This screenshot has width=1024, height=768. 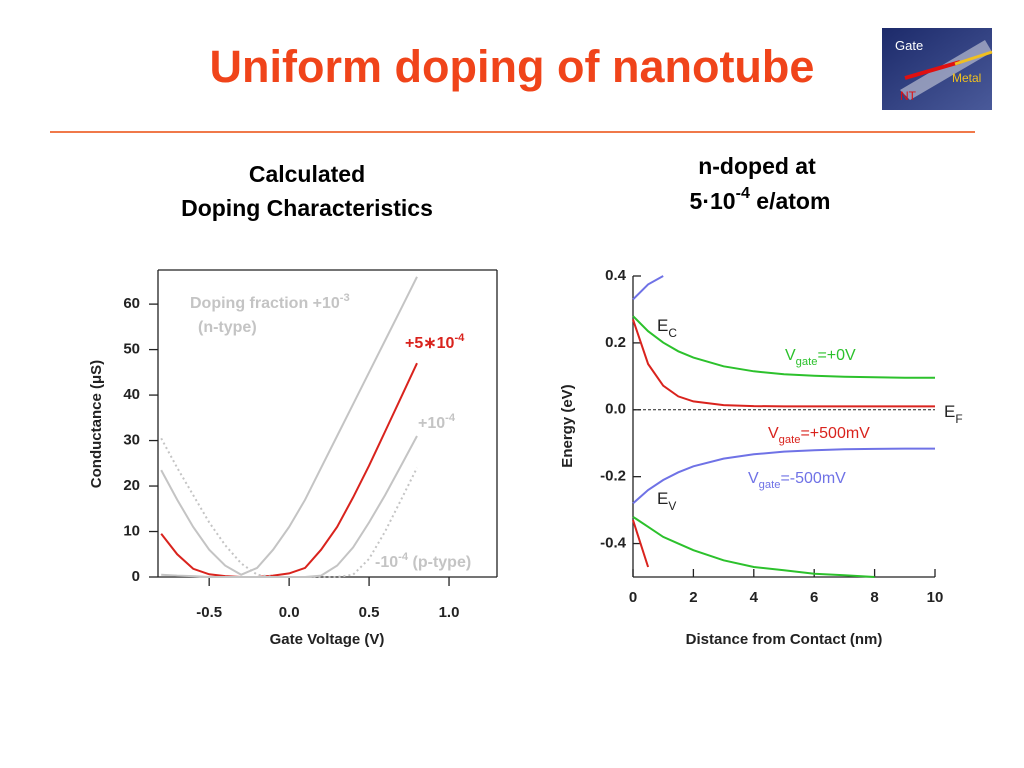 I want to click on x-tick-label: -0.5, so click(x=209, y=612).